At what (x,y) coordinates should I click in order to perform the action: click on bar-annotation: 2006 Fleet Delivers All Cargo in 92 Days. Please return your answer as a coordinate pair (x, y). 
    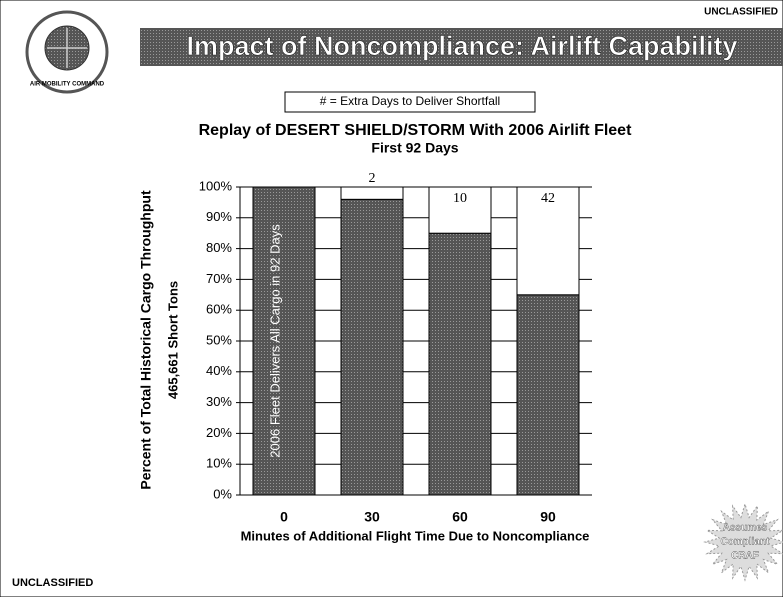
    Looking at the image, I should click on (274, 341).